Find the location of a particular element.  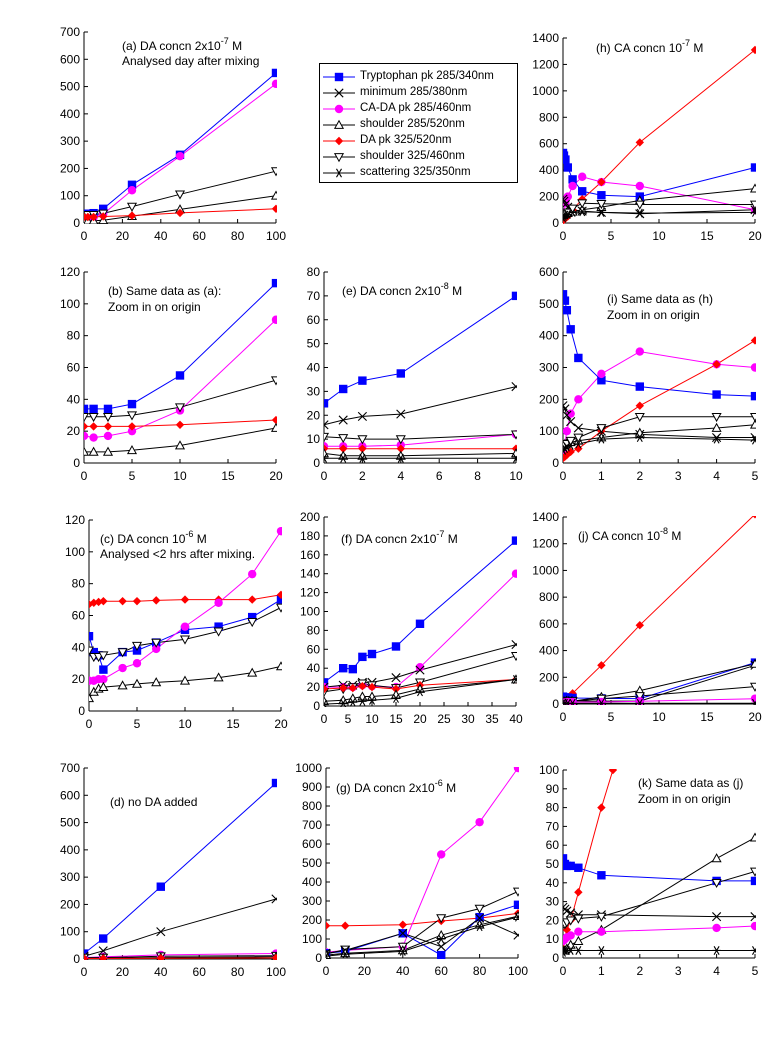

x-tick-label: 10 is located at coordinates (659, 236).